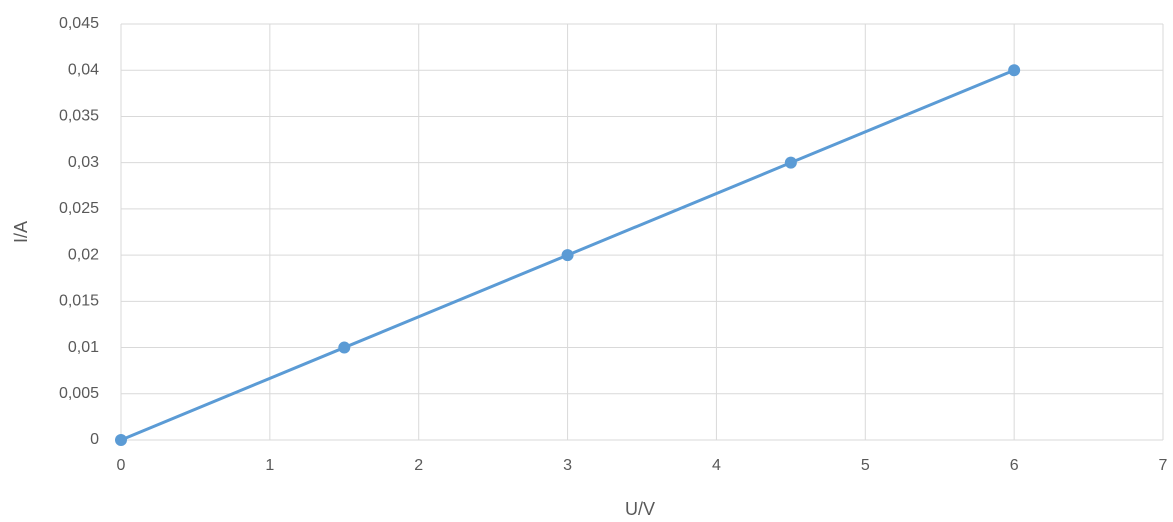 The width and height of the screenshot is (1173, 522). I want to click on x-tick-label: 0, so click(121, 465).